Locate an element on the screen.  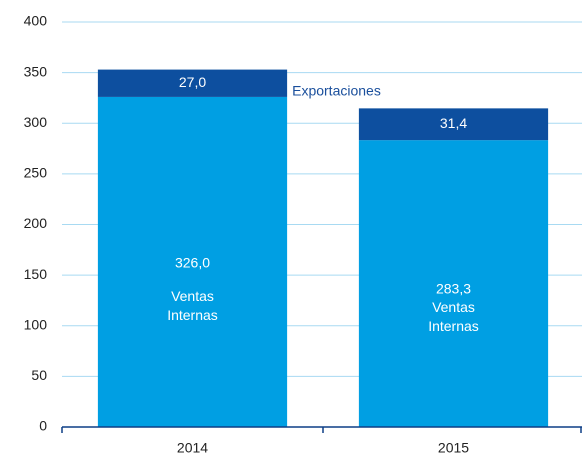
y-tick-label: 250 is located at coordinates (36, 173).